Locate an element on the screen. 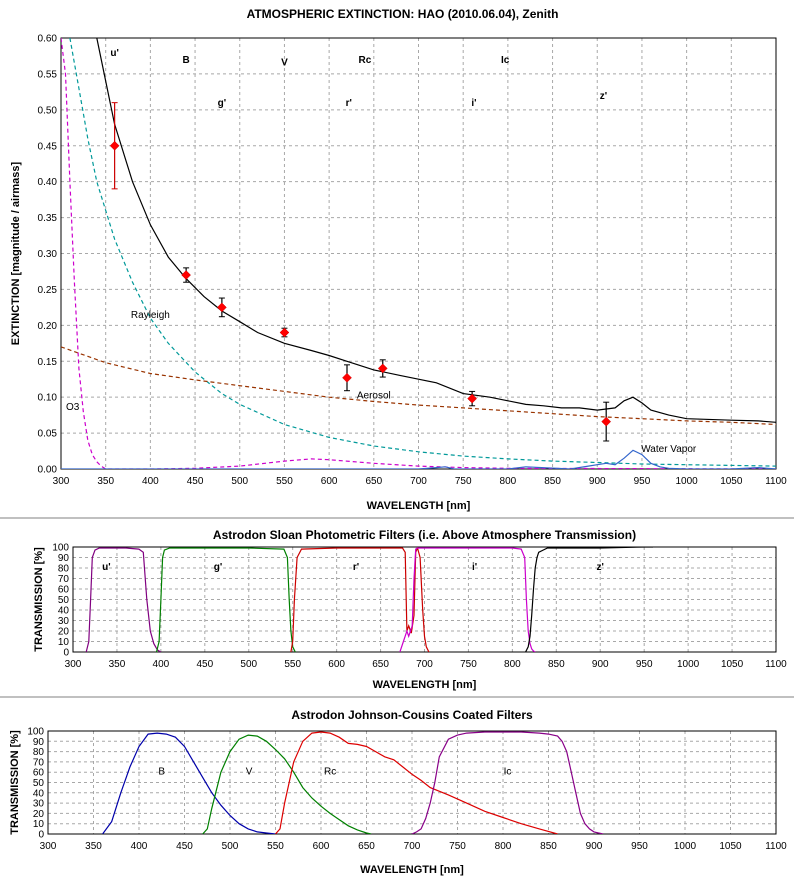 The height and width of the screenshot is (882, 794). band-label: B is located at coordinates (161, 771).